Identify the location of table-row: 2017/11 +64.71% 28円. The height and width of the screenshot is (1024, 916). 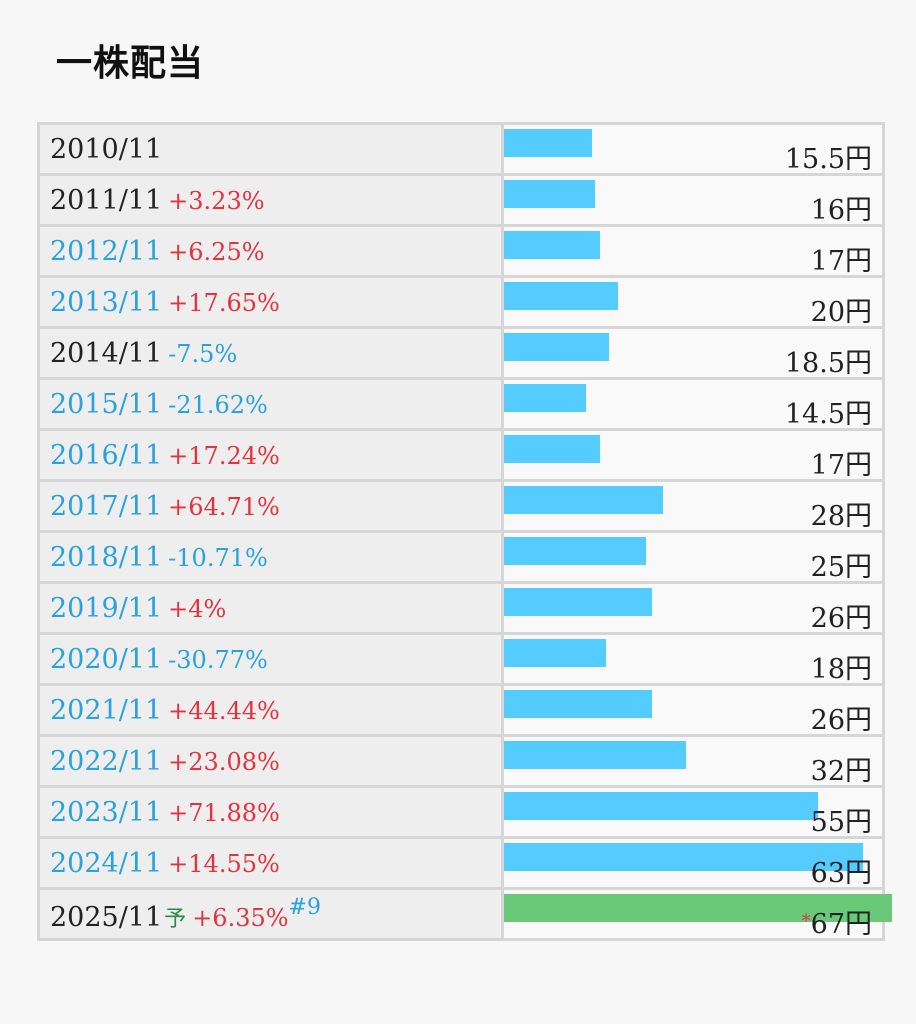
(461, 506).